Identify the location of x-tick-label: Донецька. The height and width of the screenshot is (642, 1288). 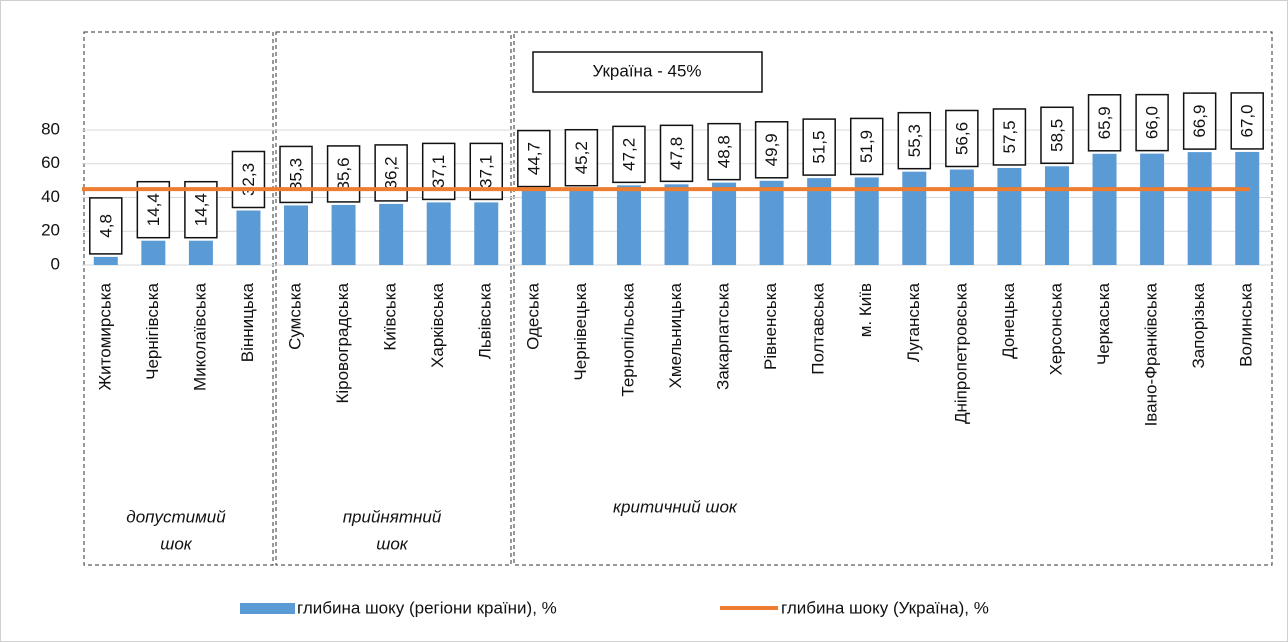
(1008, 320).